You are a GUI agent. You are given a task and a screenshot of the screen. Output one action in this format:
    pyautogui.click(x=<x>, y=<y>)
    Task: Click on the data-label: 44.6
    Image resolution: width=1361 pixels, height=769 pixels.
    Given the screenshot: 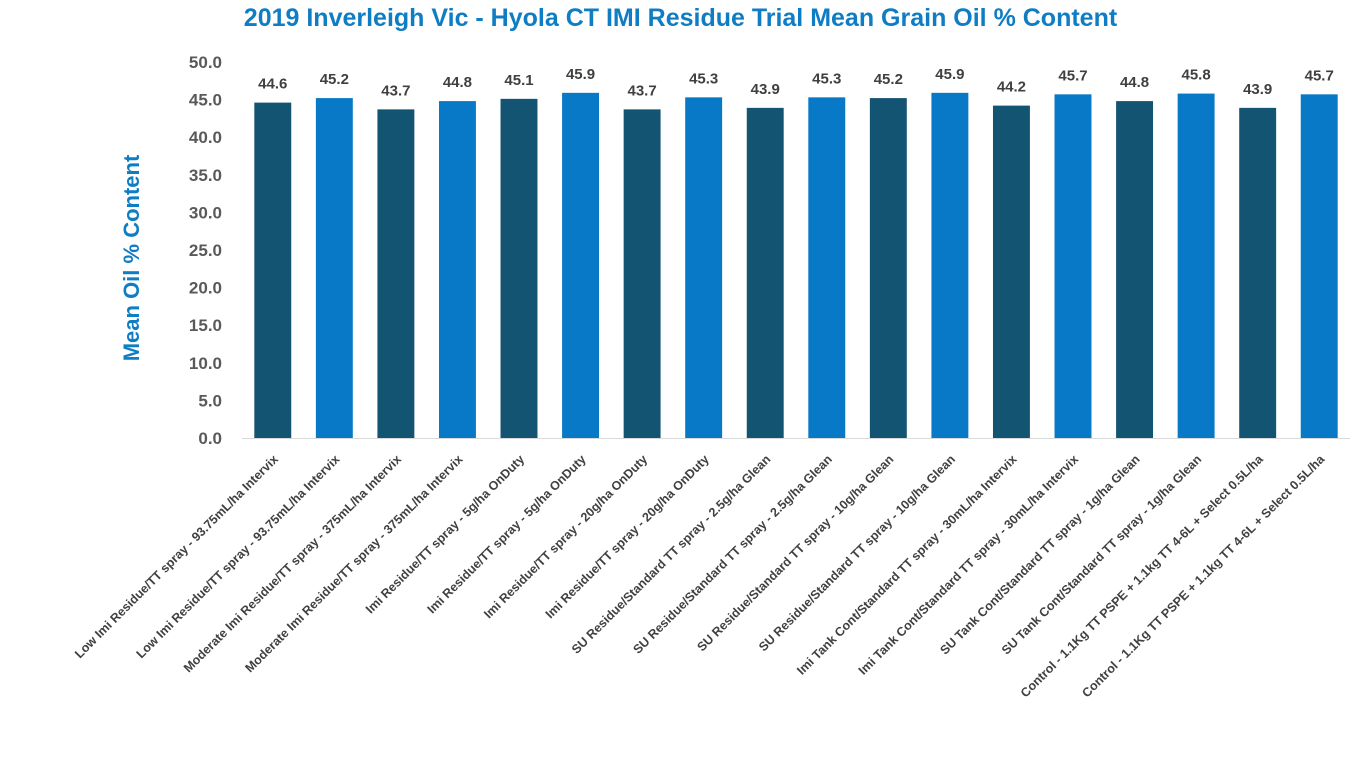 What is the action you would take?
    pyautogui.click(x=272, y=84)
    